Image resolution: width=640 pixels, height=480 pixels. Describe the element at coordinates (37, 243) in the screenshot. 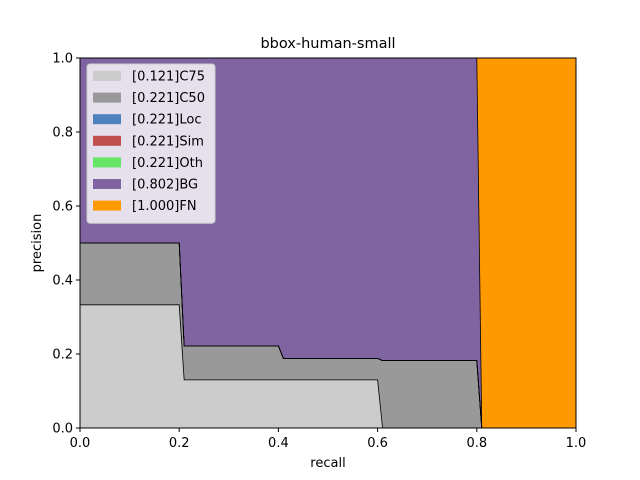

I see `y-axis-label: precision` at that location.